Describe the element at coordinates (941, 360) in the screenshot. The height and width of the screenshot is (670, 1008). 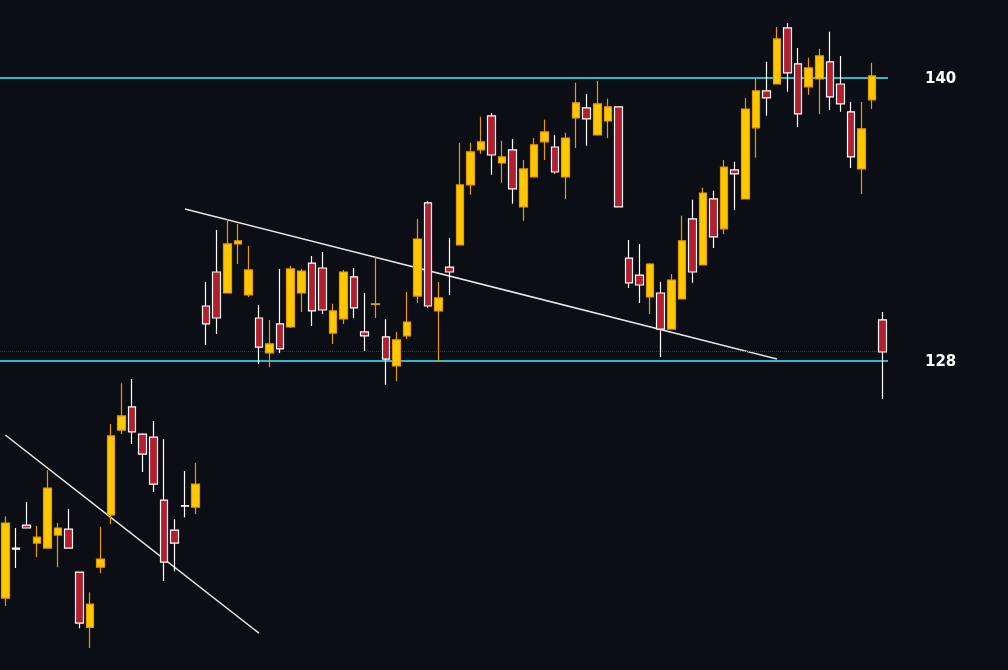
I see `y-tick-label: 128` at that location.